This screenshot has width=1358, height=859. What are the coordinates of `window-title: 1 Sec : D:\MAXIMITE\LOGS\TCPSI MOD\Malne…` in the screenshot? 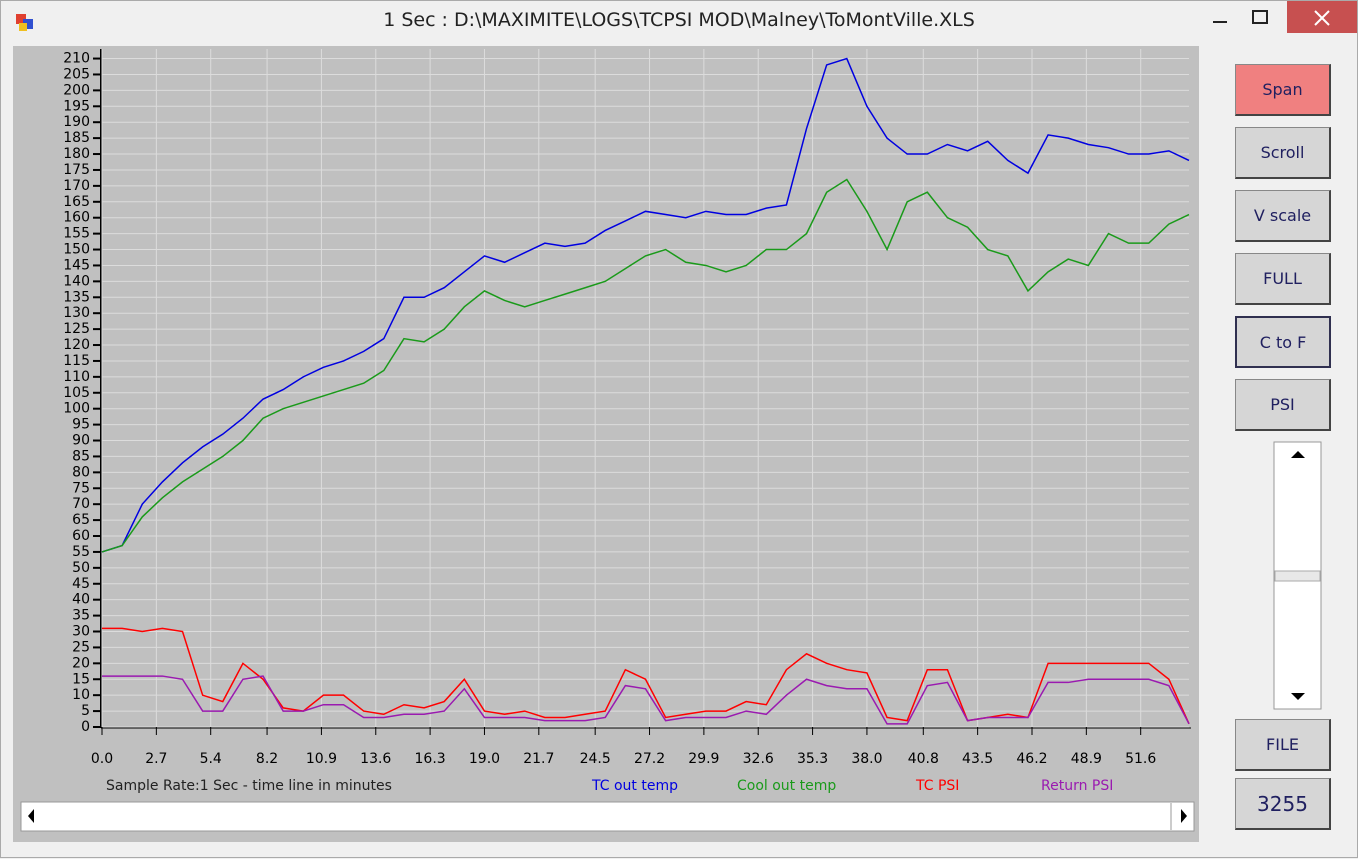 It's located at (679, 20).